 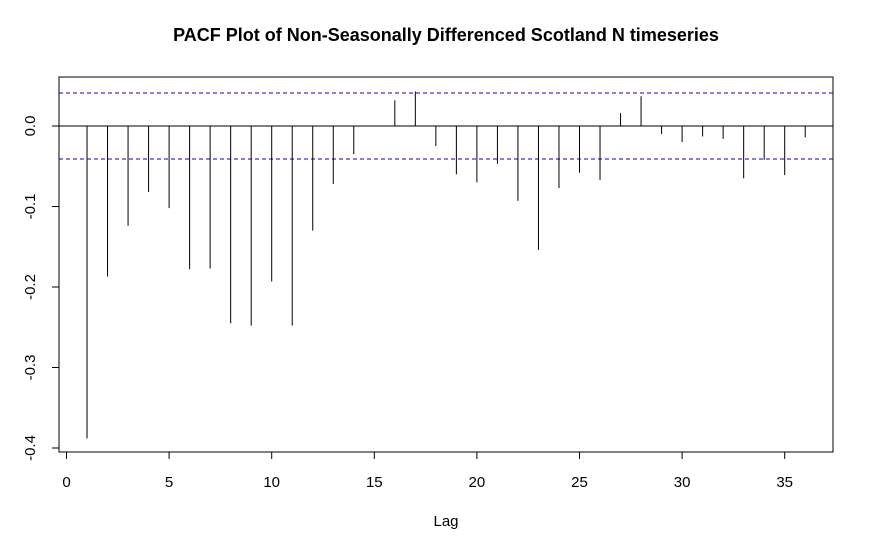 What do you see at coordinates (784, 482) in the screenshot?
I see `x-tick-label: 35` at bounding box center [784, 482].